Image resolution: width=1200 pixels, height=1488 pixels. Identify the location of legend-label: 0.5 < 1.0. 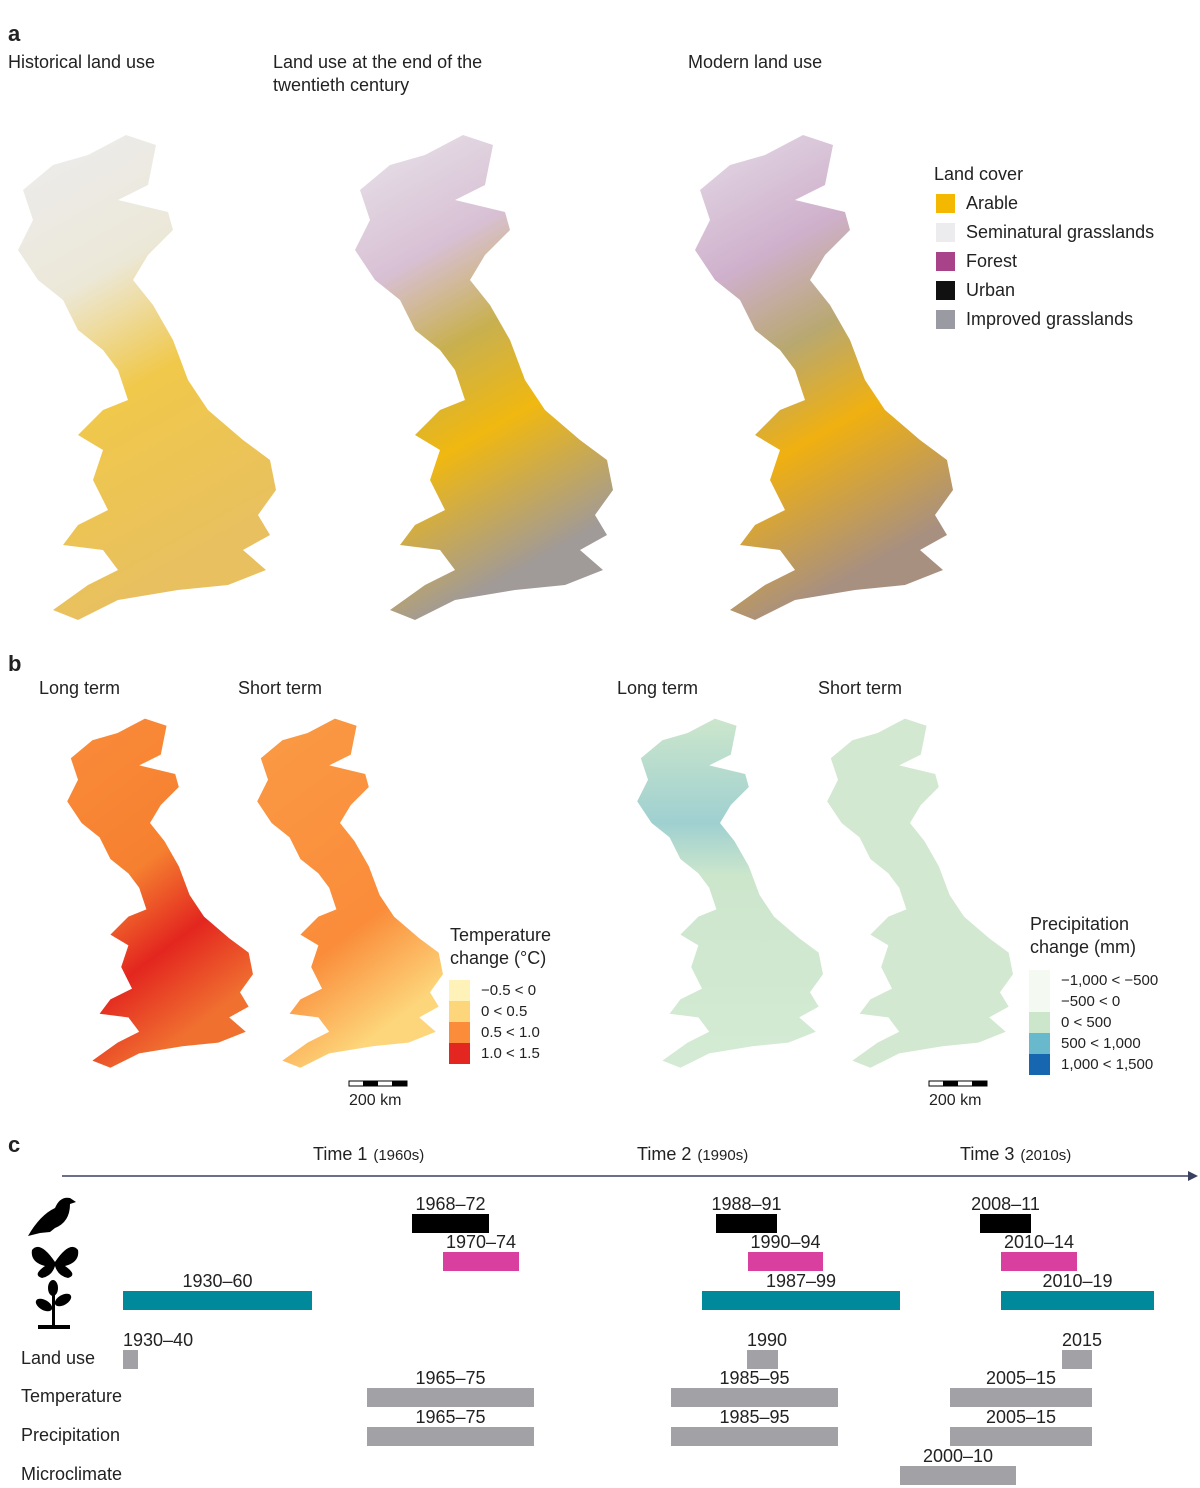
(510, 1032).